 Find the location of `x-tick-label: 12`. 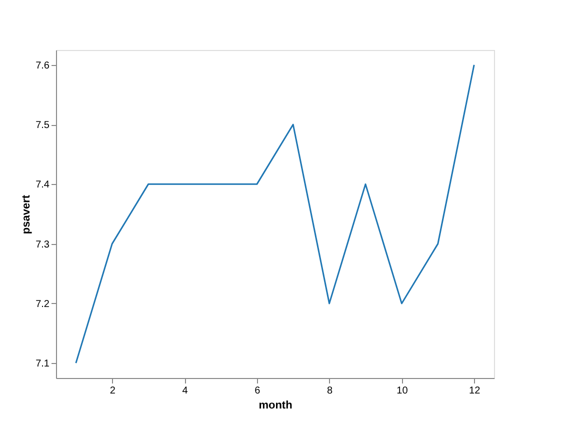

x-tick-label: 12 is located at coordinates (475, 391).